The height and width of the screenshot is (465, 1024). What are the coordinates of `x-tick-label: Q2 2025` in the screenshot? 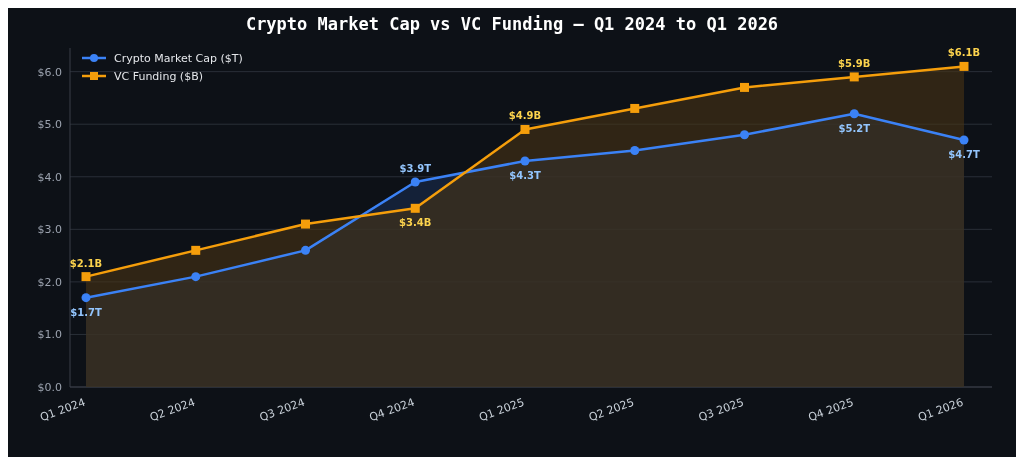 It's located at (611, 409).